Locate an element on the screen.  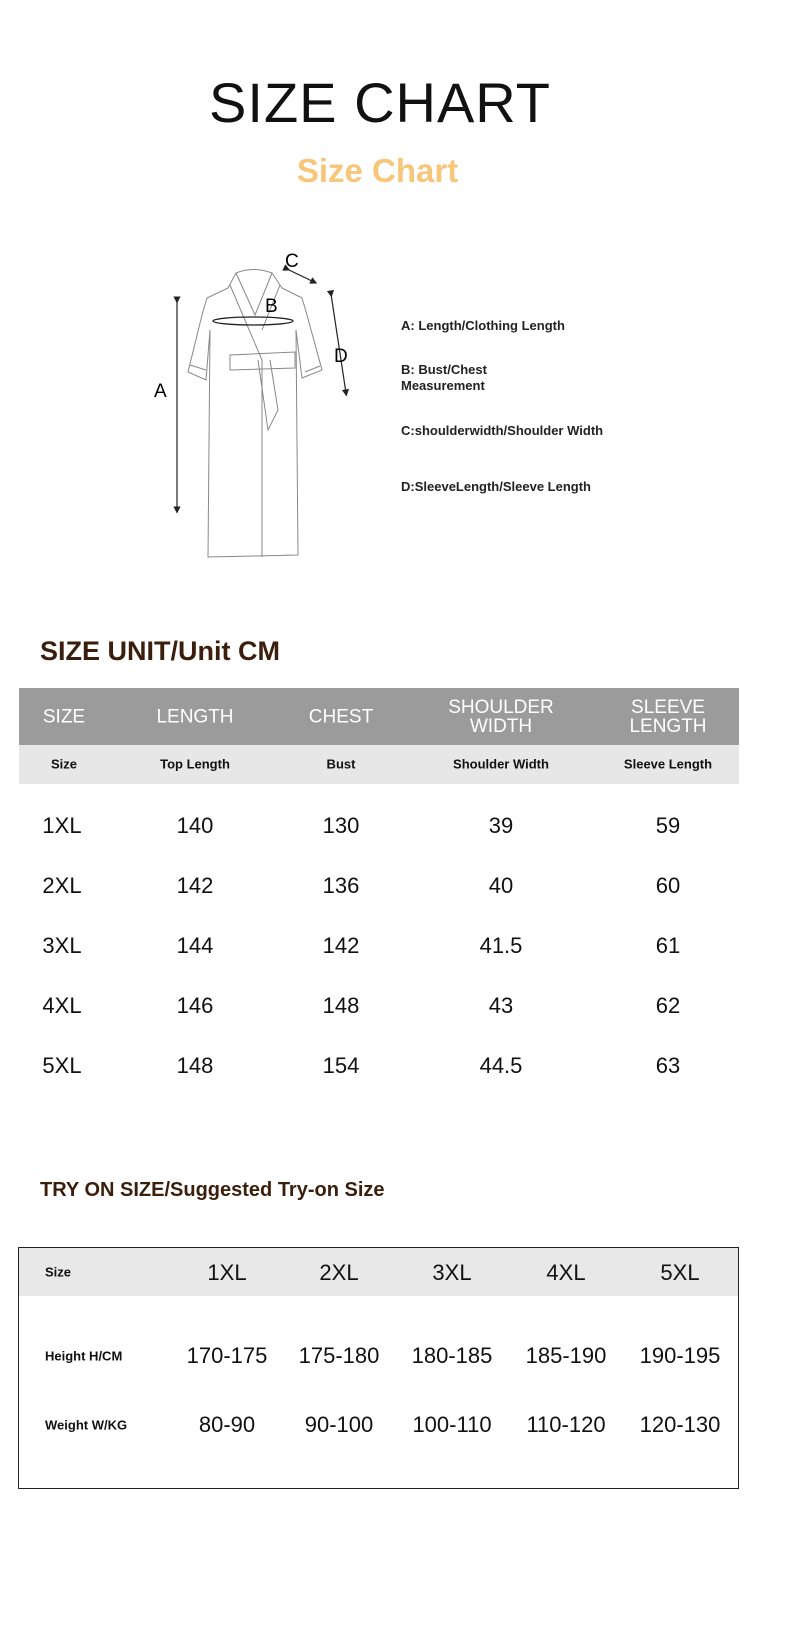
column-header: SHOULDER WIDTH is located at coordinates (501, 717).